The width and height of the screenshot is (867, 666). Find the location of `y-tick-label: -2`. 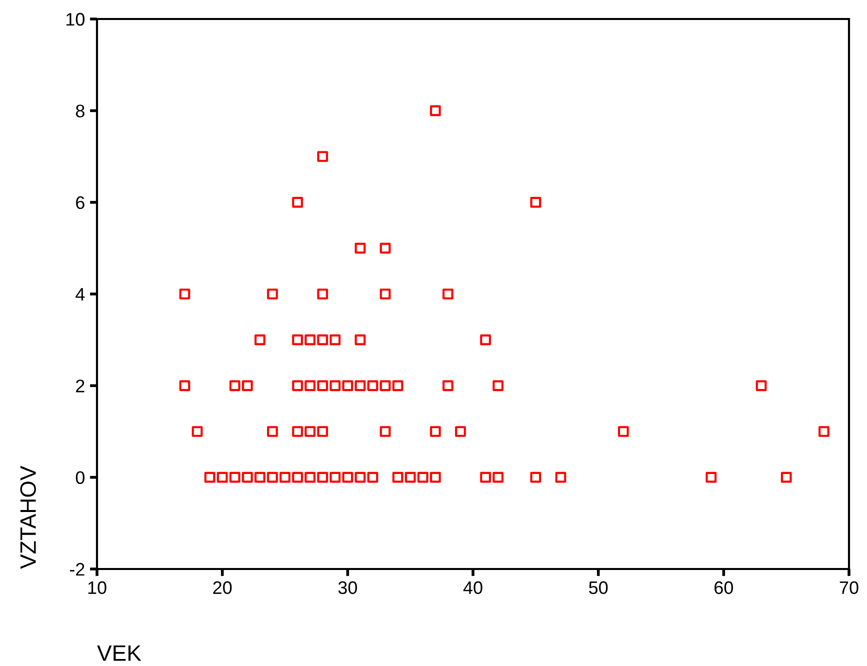

y-tick-label: -2 is located at coordinates (77, 569).